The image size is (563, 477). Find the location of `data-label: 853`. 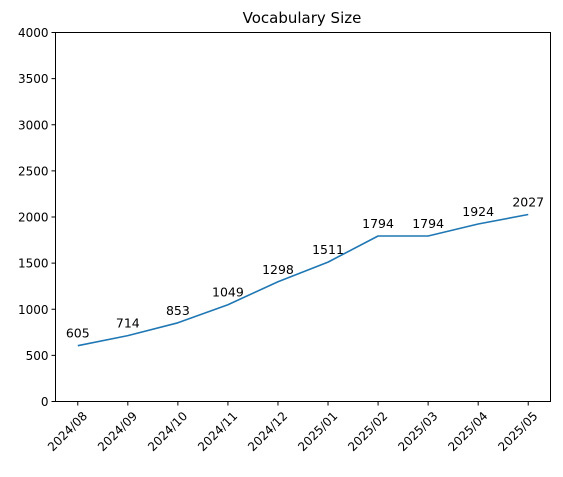

data-label: 853 is located at coordinates (178, 310).